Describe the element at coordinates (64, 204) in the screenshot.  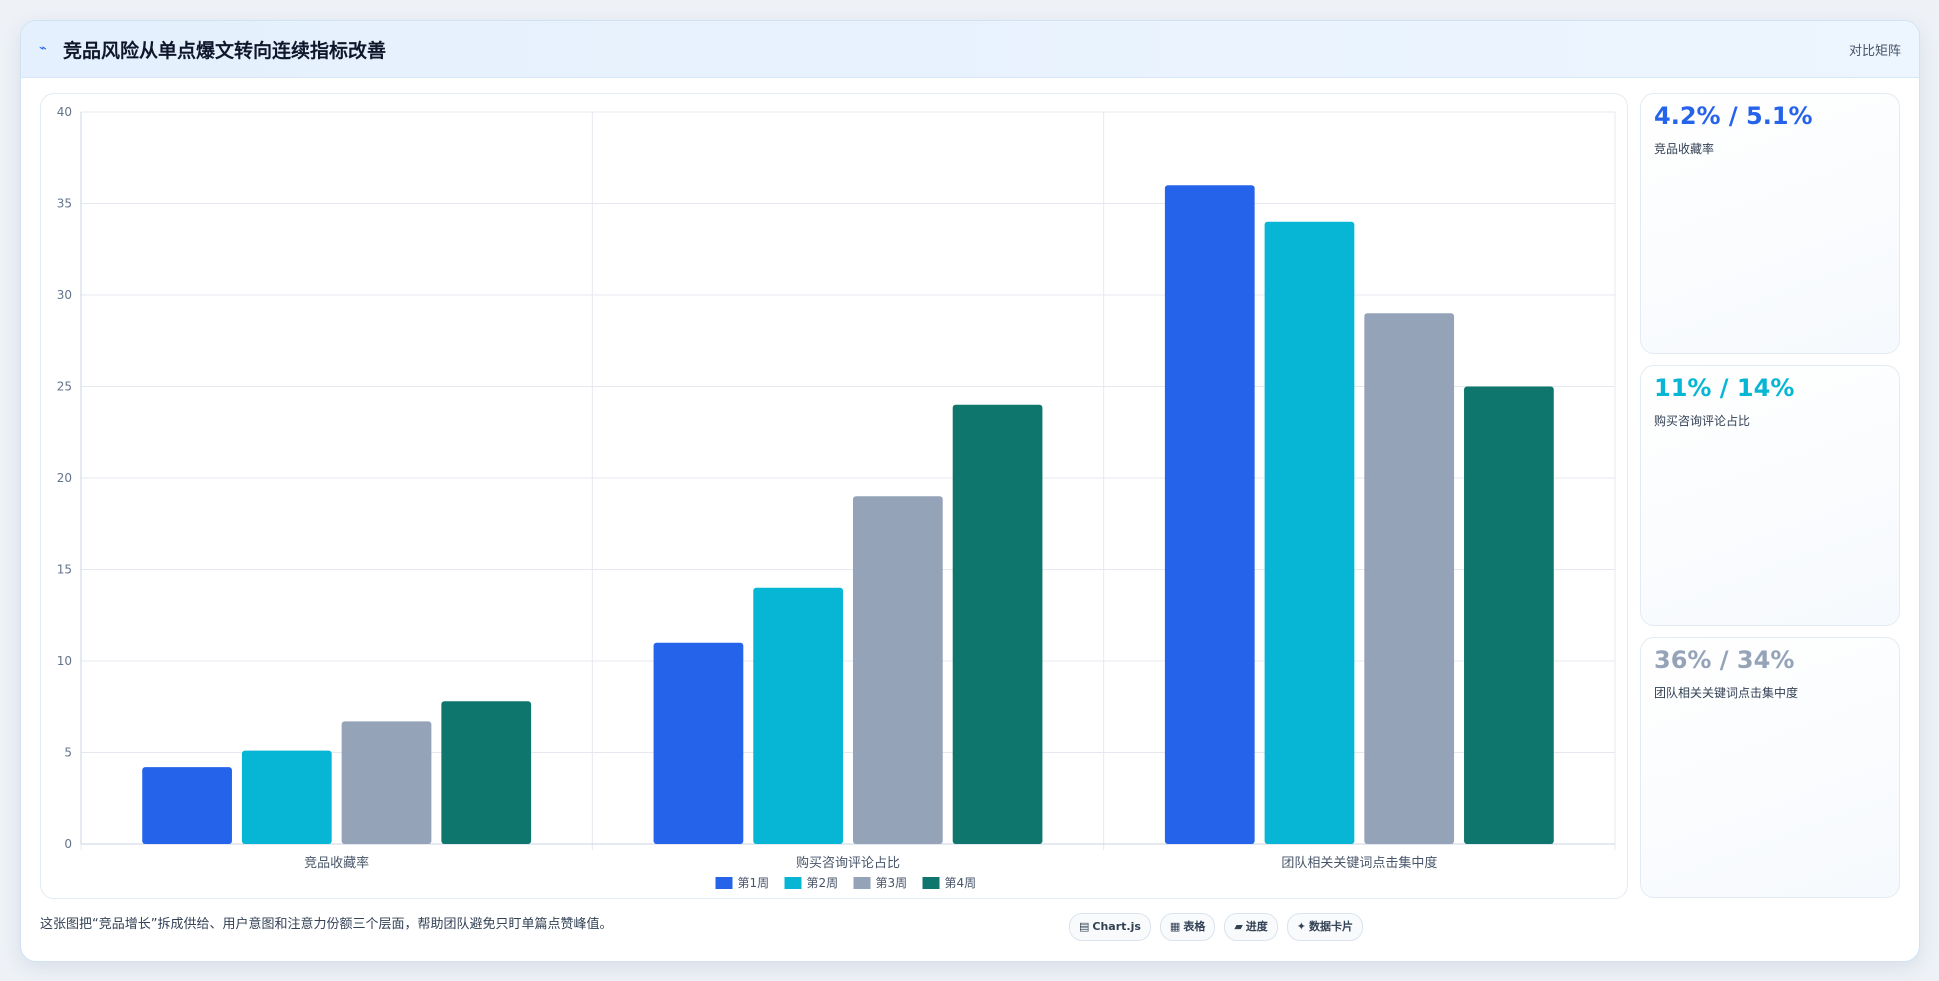
I see `y-tick-label: 35` at that location.